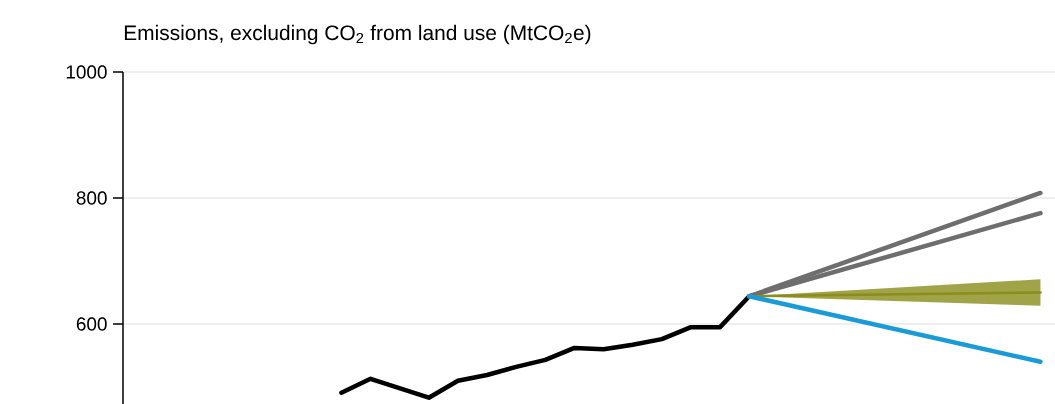 The height and width of the screenshot is (404, 1055). What do you see at coordinates (357, 34) in the screenshot?
I see `y-axis-title: Emissions, excluding CO$_{2}$ from land use (MtCO$_{2}$e)` at bounding box center [357, 34].